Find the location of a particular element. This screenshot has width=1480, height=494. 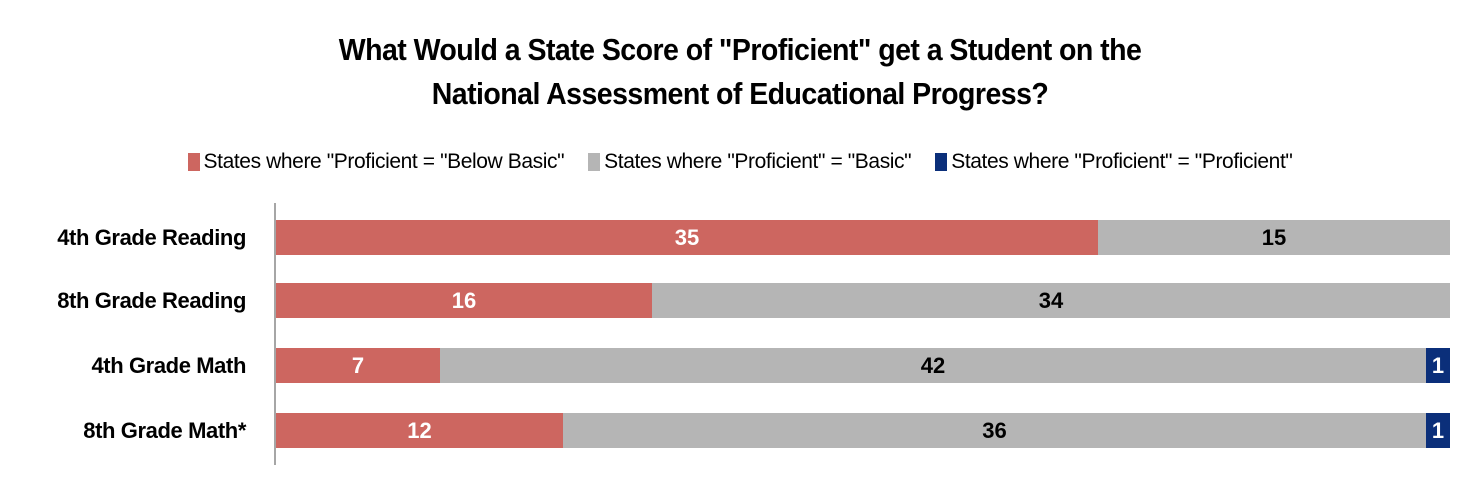

stacked-bar: 16 34 is located at coordinates (863, 300).